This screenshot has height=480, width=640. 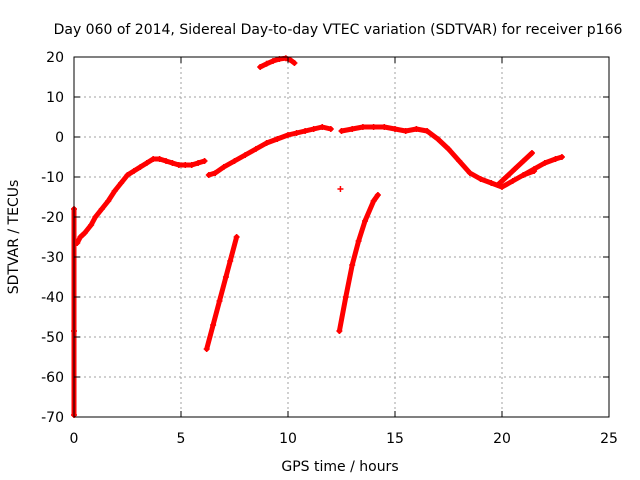 What do you see at coordinates (140, 201) in the screenshot?
I see `series-line-main-arc` at bounding box center [140, 201].